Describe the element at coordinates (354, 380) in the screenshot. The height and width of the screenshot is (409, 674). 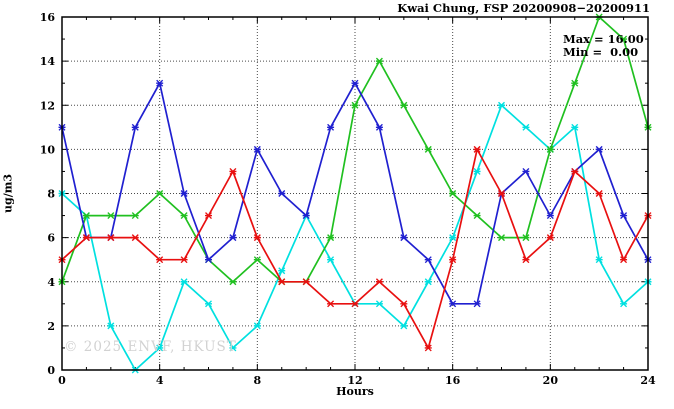
I see `x-tick-label: 12` at that location.